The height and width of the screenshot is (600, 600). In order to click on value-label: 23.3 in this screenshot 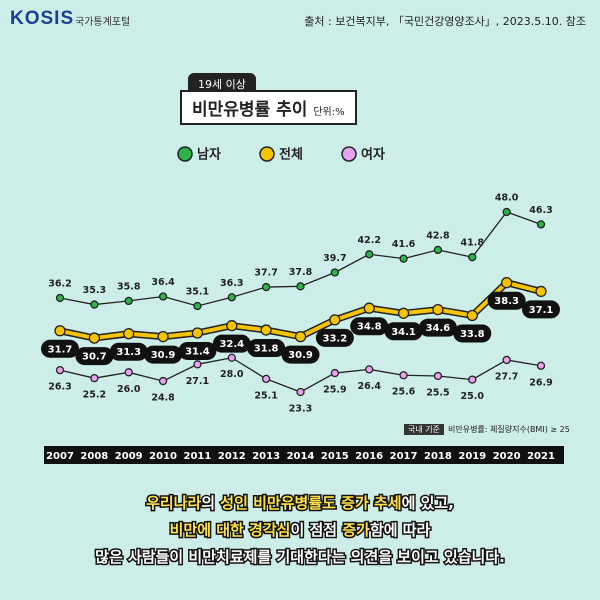, I will do `click(300, 409)`.